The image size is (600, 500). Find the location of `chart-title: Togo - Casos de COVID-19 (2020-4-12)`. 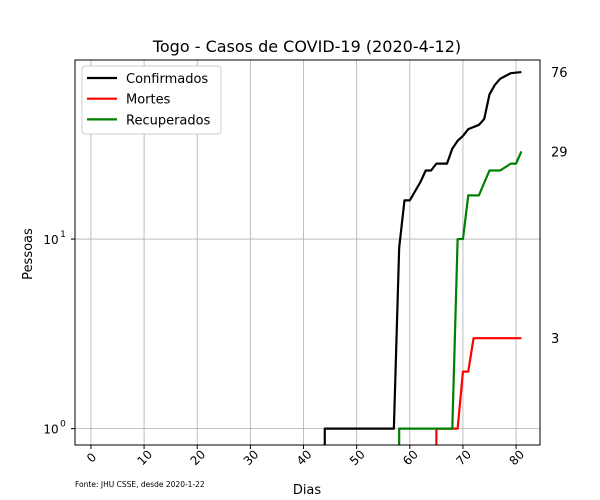

chart-title: Togo - Casos de COVID-19 (2020-4-12) is located at coordinates (306, 46).